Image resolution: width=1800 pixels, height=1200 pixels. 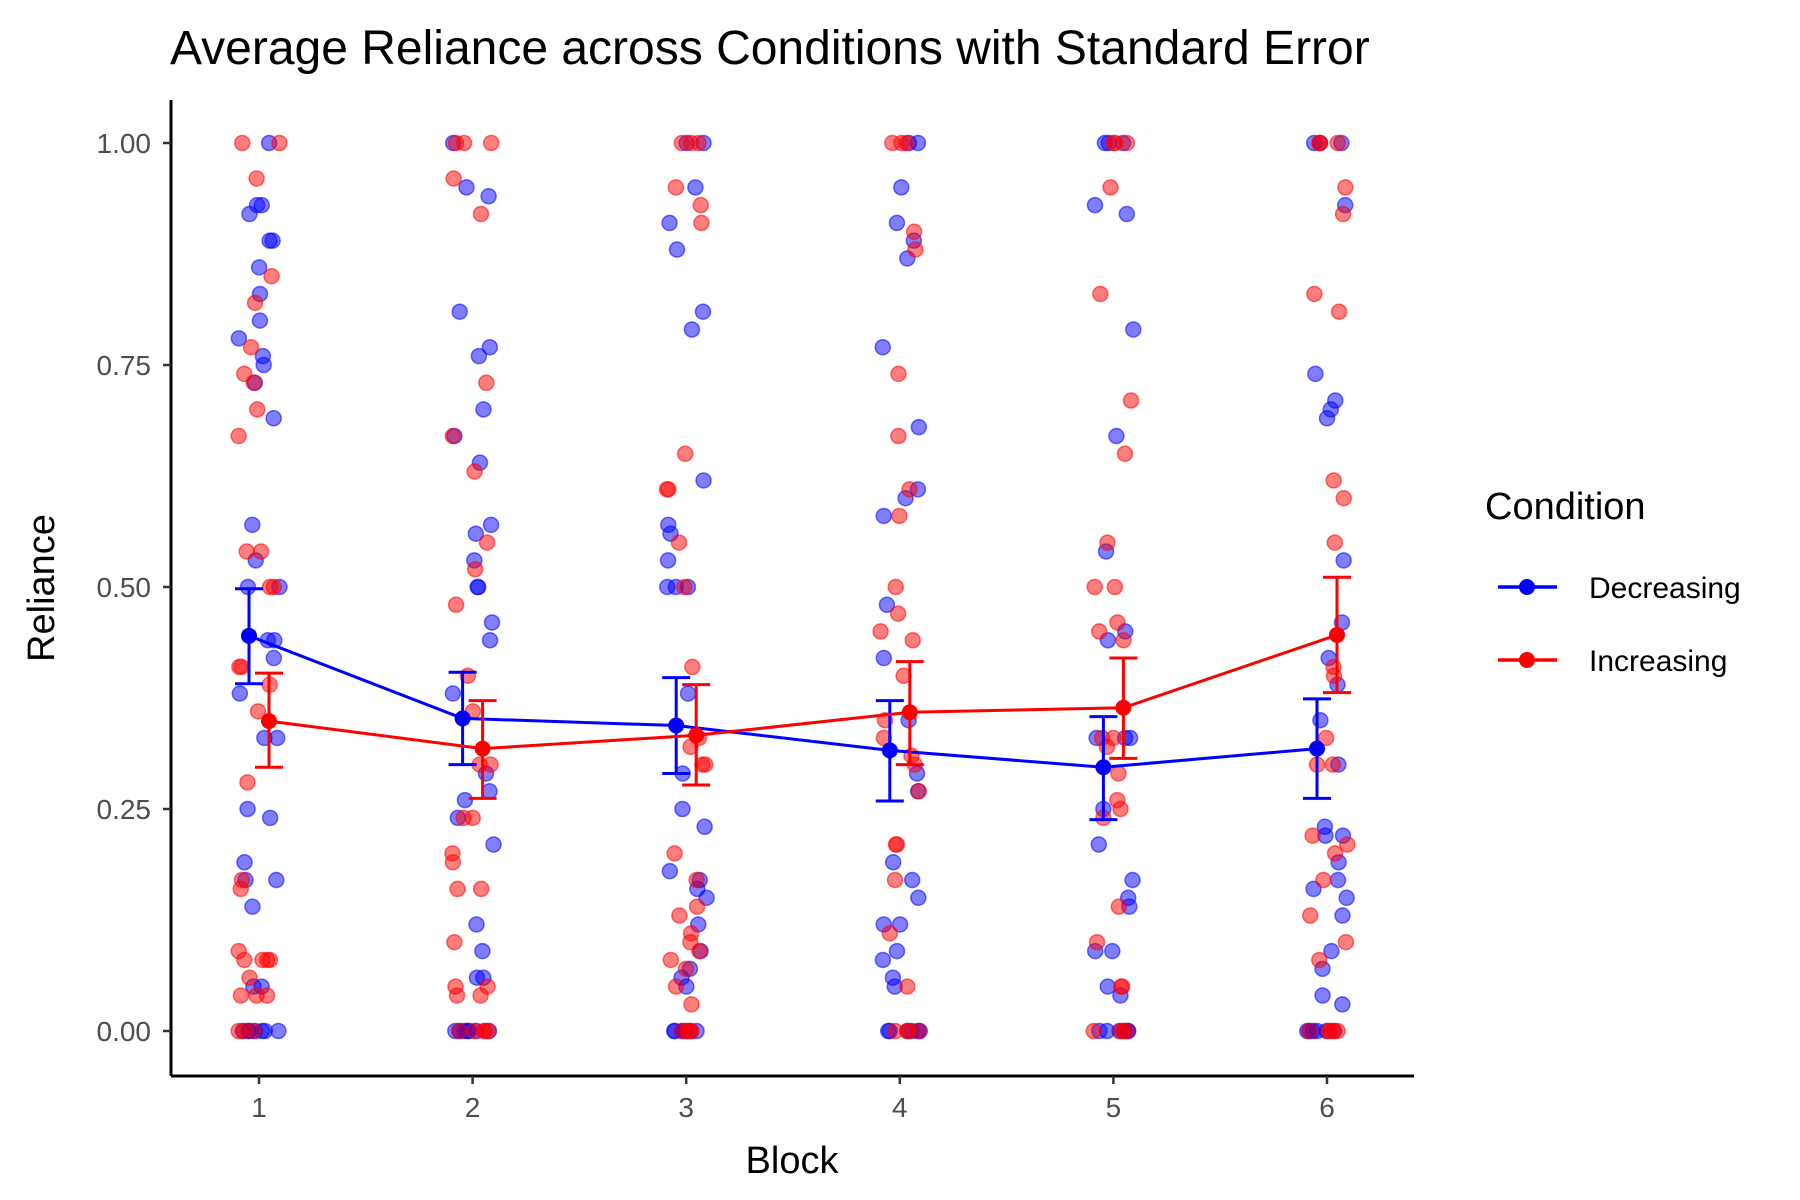 What do you see at coordinates (124, 587) in the screenshot?
I see `y-tick-label: 0.50` at bounding box center [124, 587].